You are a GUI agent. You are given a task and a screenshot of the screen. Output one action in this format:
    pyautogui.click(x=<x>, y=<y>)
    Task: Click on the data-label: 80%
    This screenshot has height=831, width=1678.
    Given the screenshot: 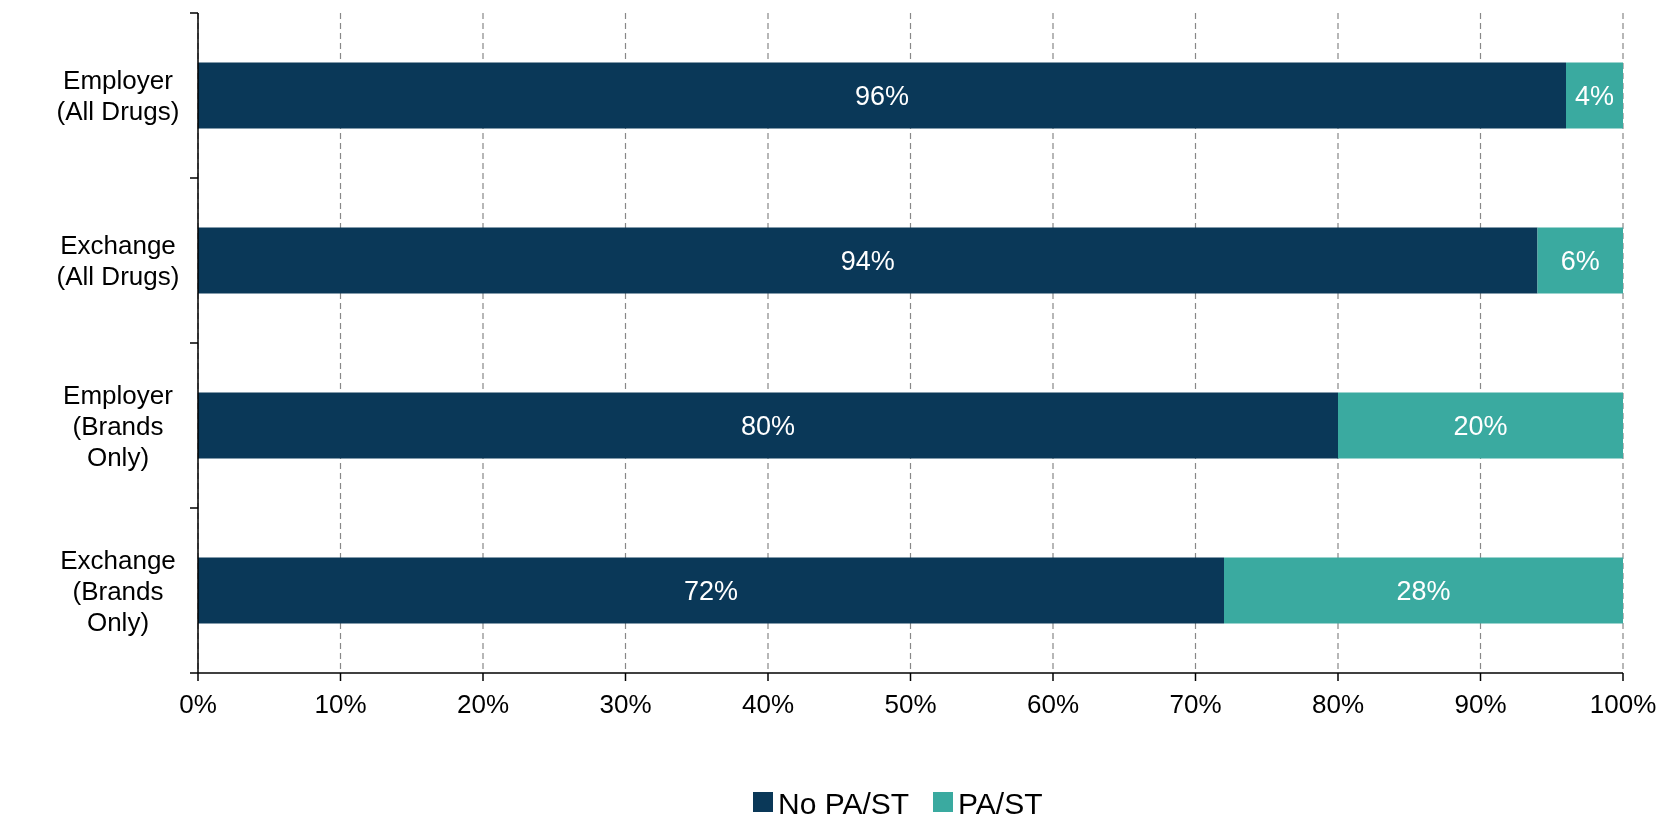 What is the action you would take?
    pyautogui.click(x=768, y=425)
    